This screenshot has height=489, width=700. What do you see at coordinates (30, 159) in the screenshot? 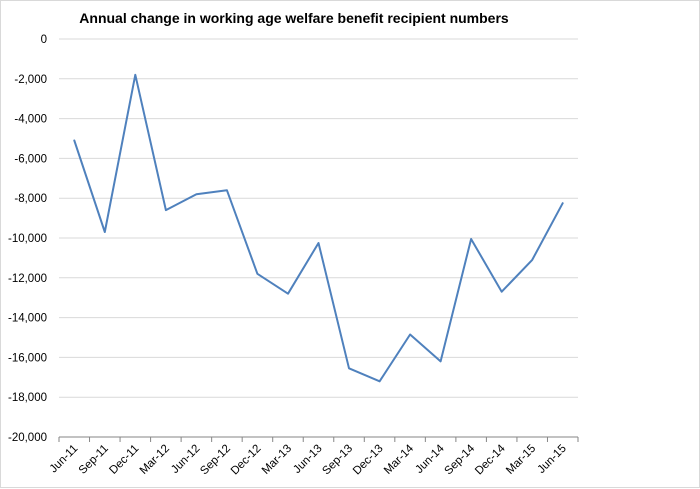
I see `y-tick-label: -6,000` at bounding box center [30, 159].